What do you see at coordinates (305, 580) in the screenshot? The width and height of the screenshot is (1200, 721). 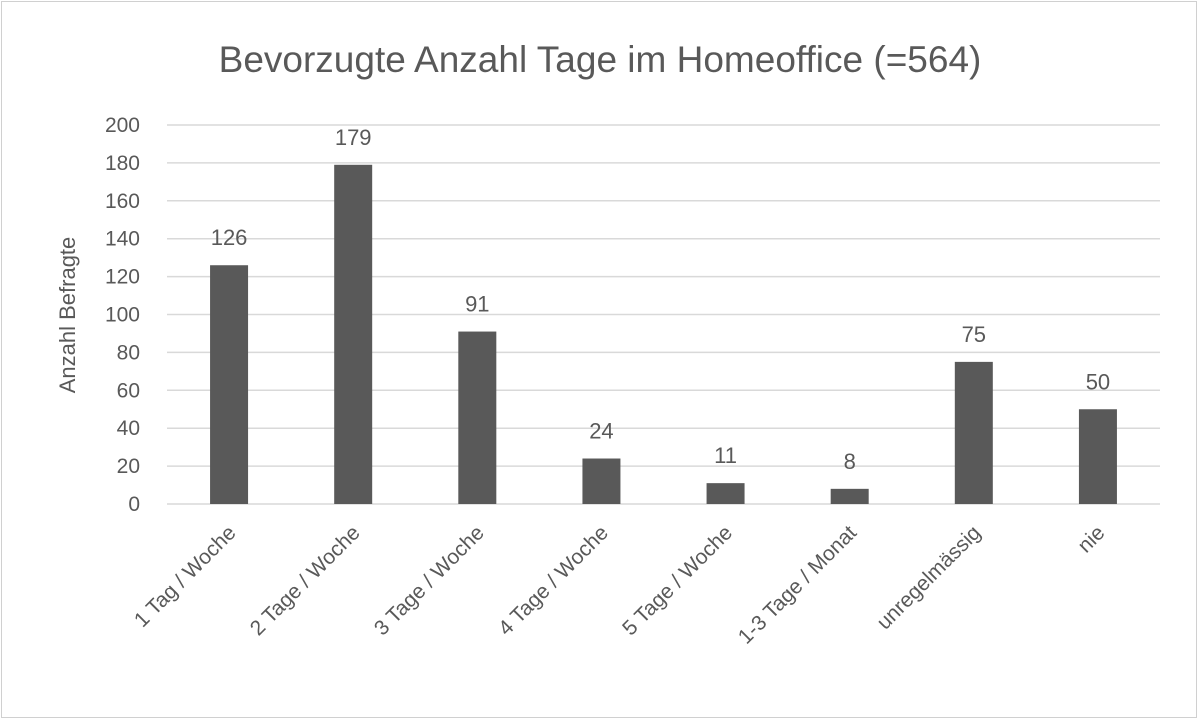 I see `x-tick-label: 2 Tage / Woche` at bounding box center [305, 580].